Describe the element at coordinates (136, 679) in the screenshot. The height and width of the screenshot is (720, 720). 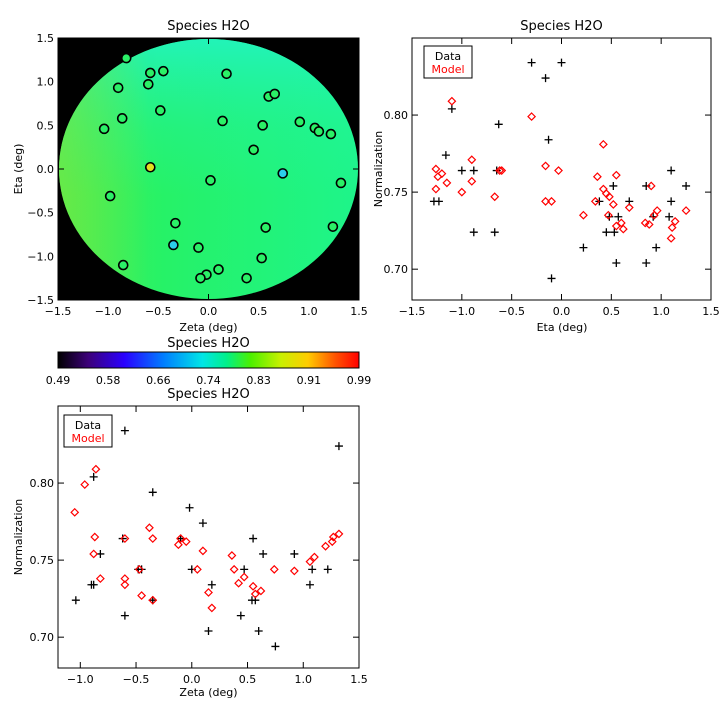
I see `zeta-xtick-label: −0.5` at that location.